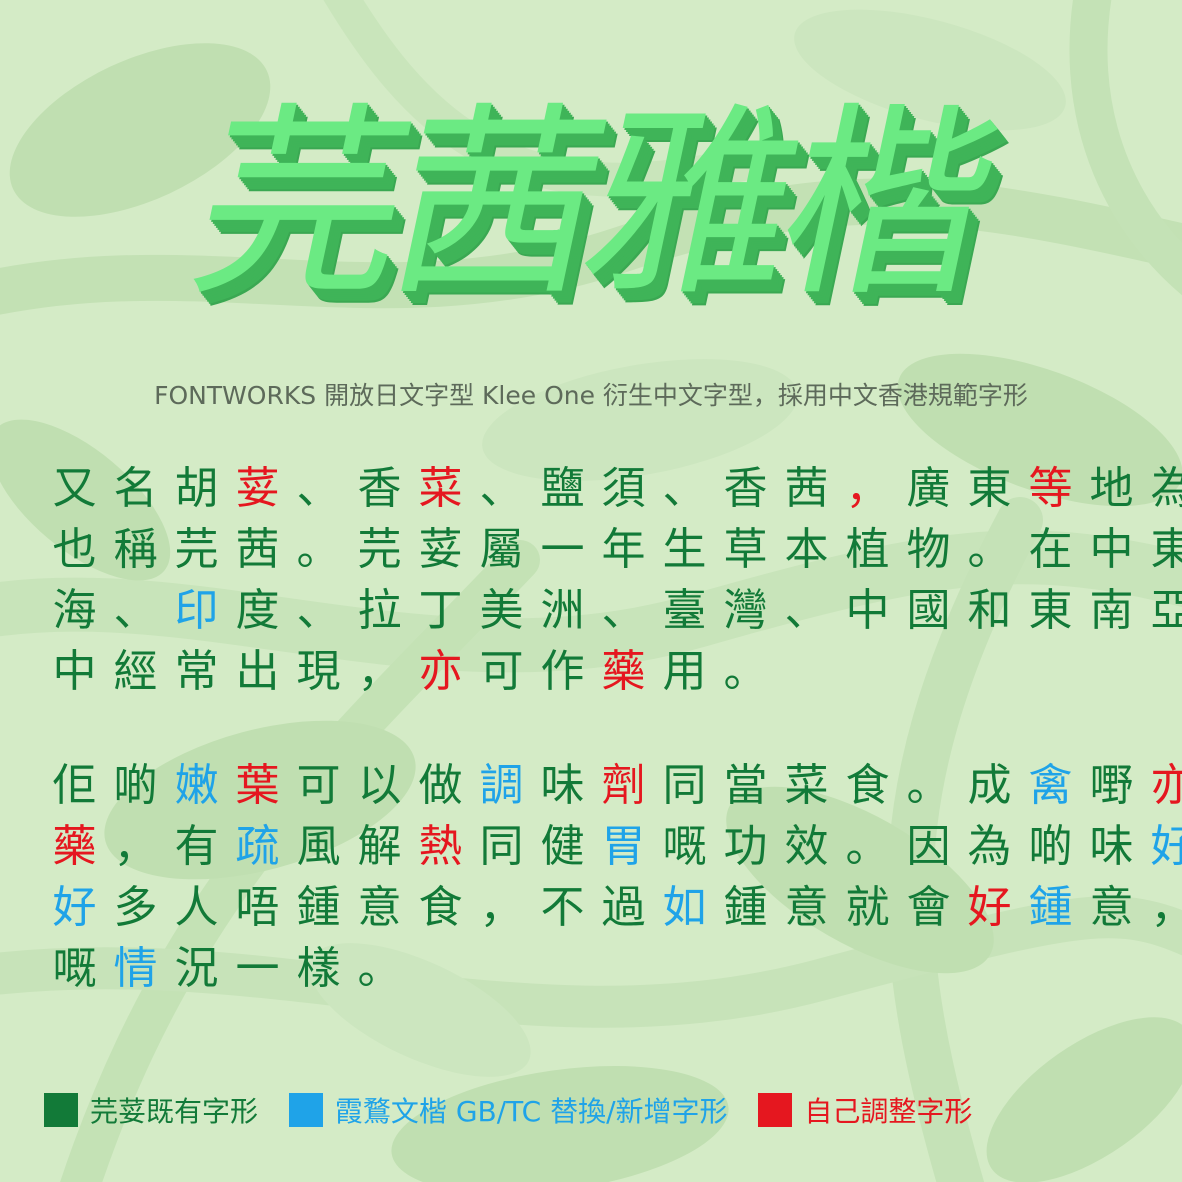  Describe the element at coordinates (775, 1110) in the screenshot. I see `legend-swatch-red` at that location.